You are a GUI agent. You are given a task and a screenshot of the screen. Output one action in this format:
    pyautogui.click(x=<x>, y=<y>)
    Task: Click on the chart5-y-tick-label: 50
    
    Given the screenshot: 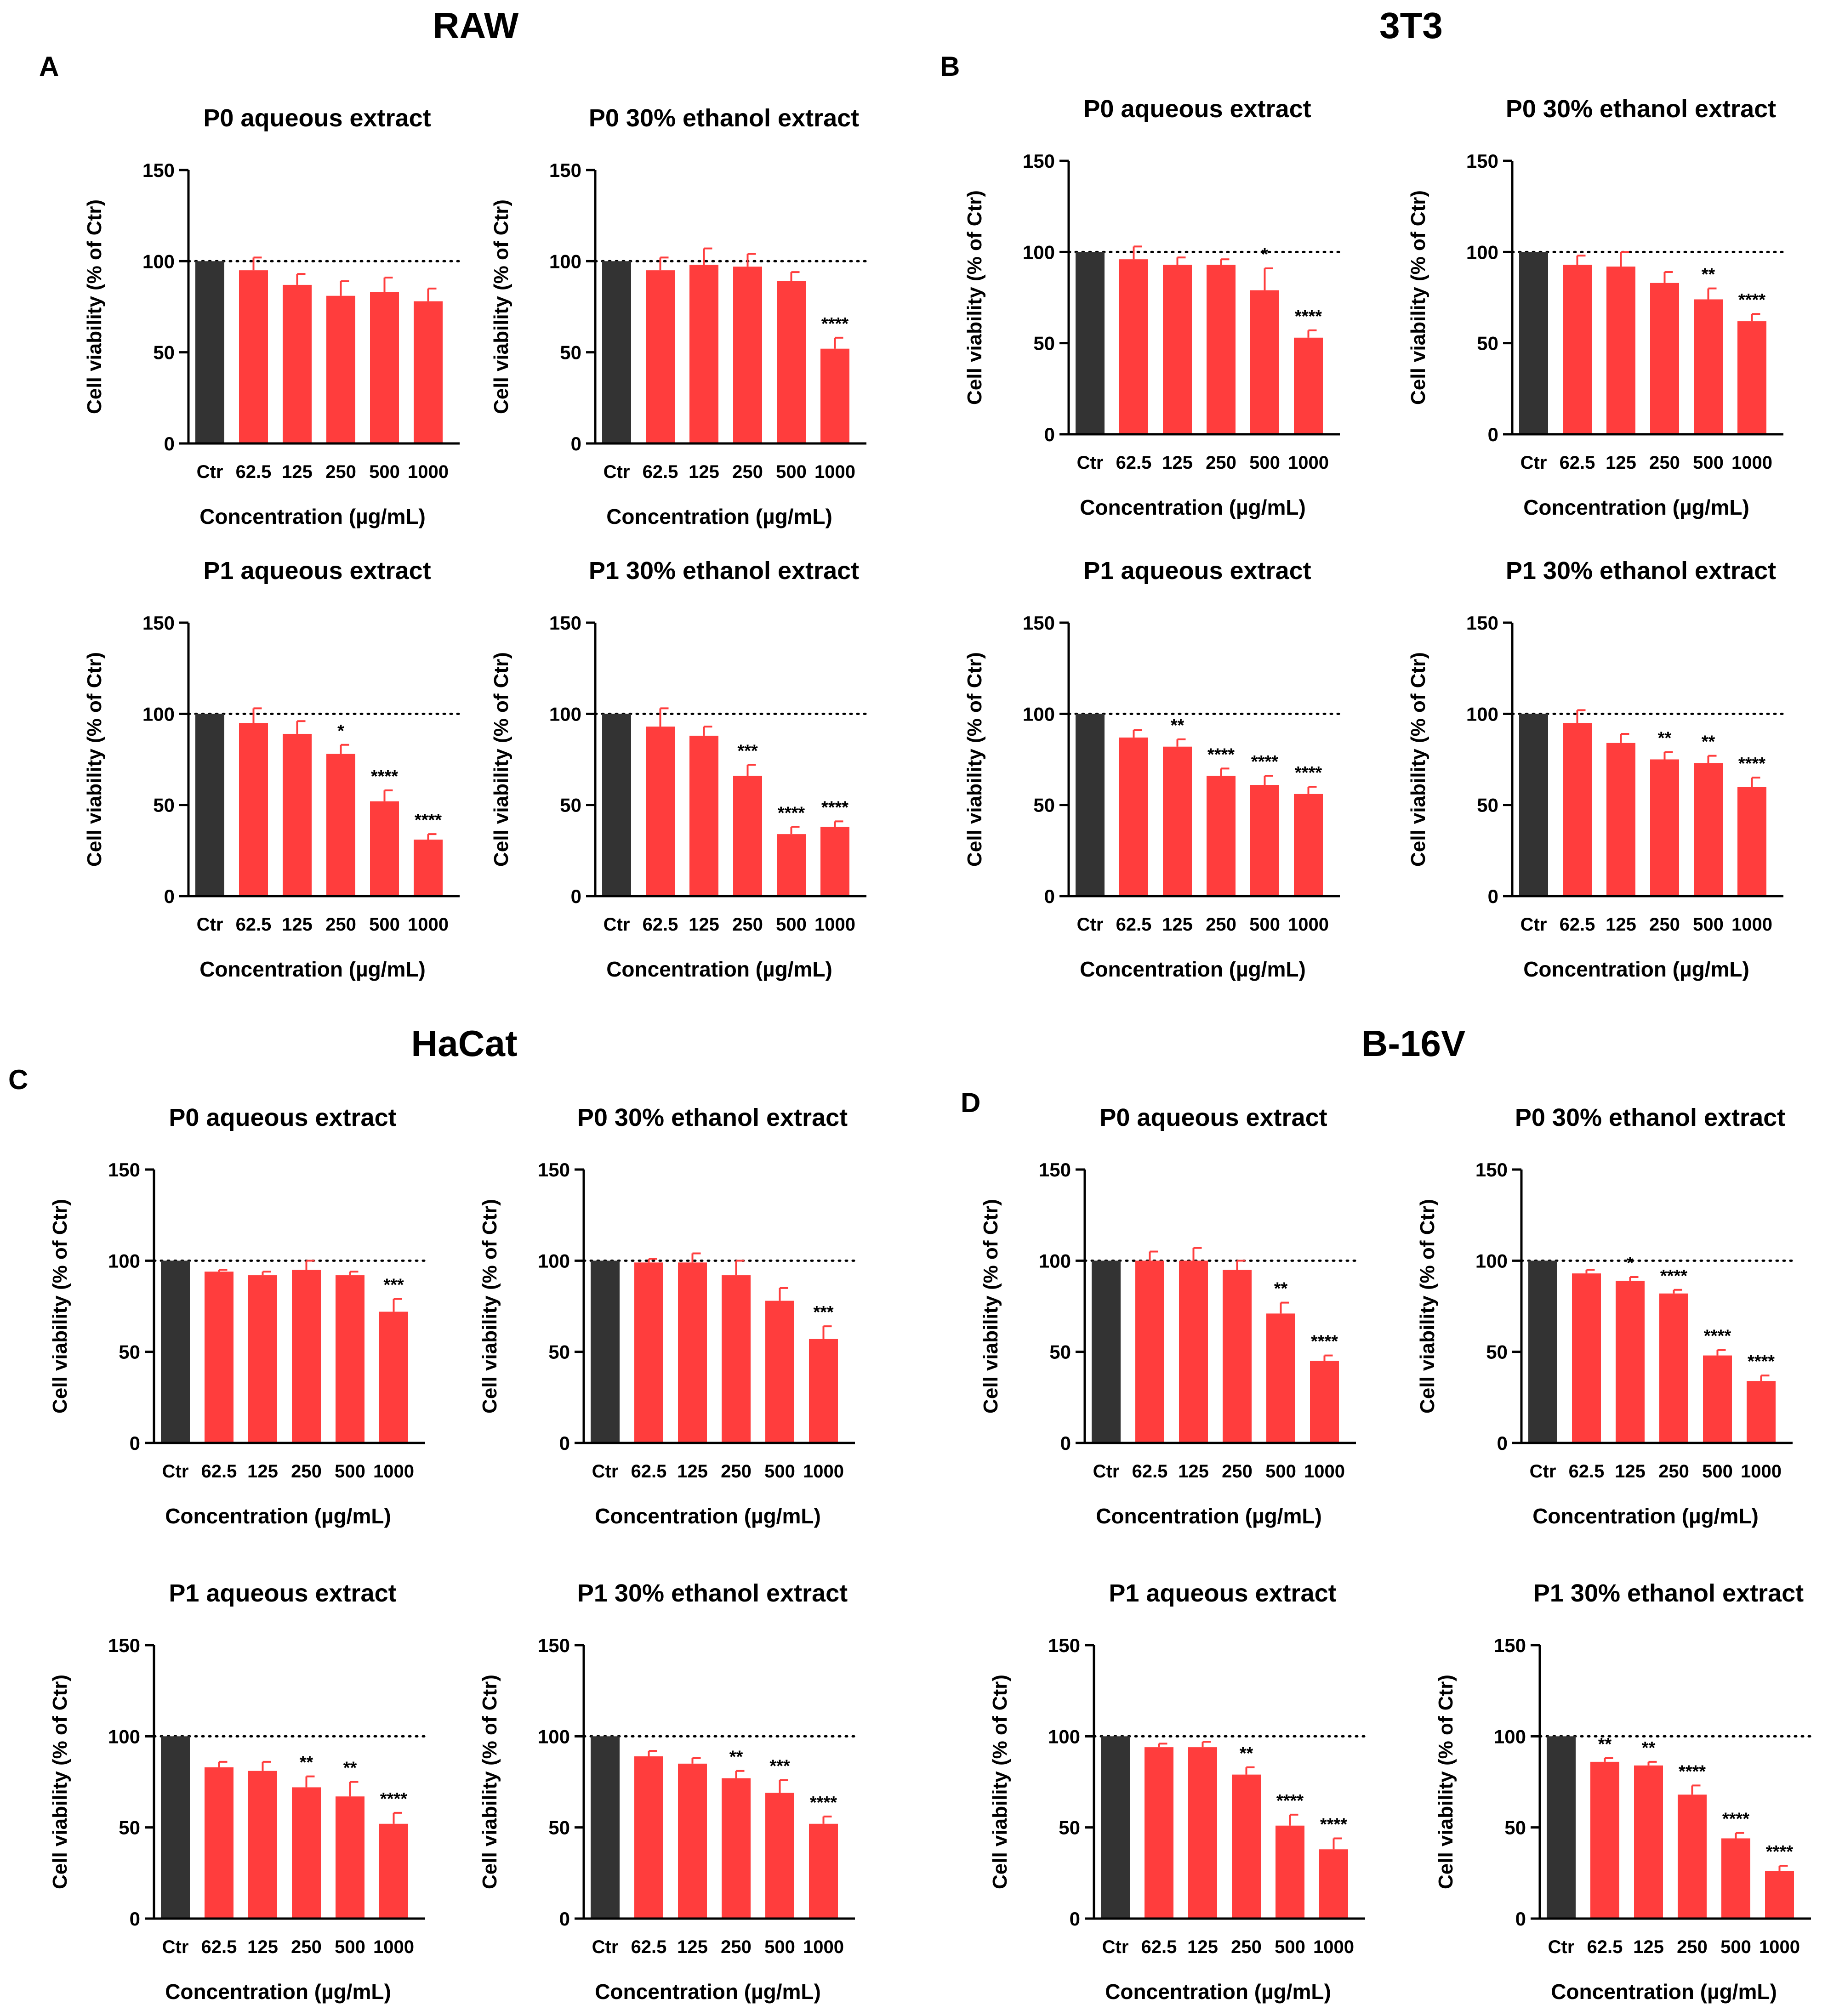 What is the action you would take?
    pyautogui.click(x=1487, y=343)
    